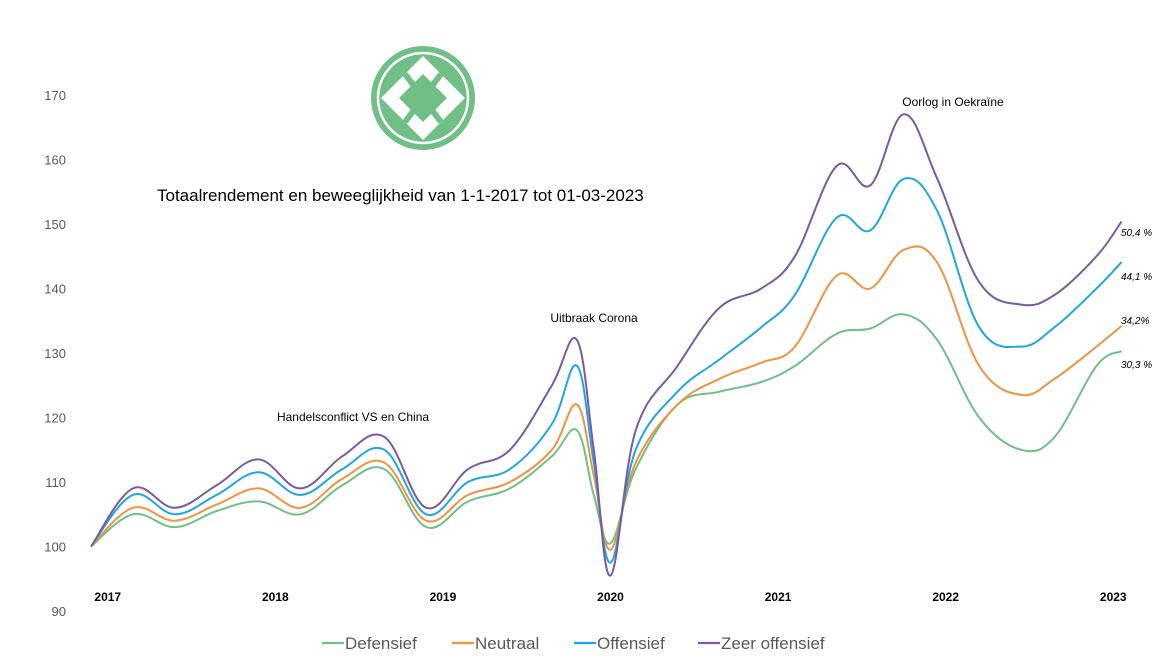 The height and width of the screenshot is (666, 1161). What do you see at coordinates (1136, 233) in the screenshot?
I see `end-label-zeer-offensief: 50,4 %` at bounding box center [1136, 233].